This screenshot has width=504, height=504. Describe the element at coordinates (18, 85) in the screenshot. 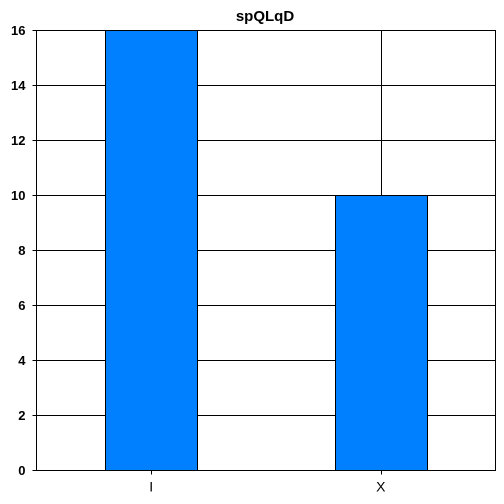

I see `y-tick-label: 14` at that location.